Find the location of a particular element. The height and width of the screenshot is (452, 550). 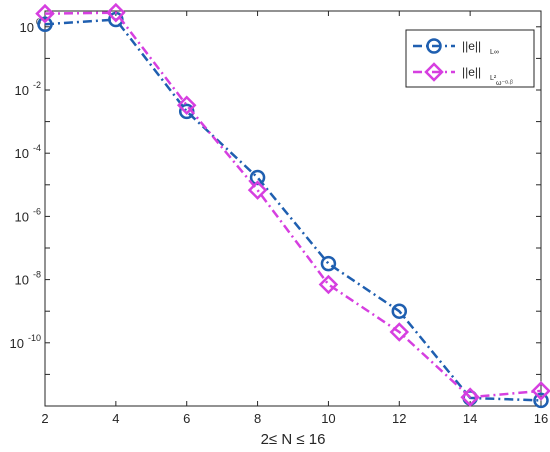

legend-label-sub-1: L² is located at coordinates (493, 78).